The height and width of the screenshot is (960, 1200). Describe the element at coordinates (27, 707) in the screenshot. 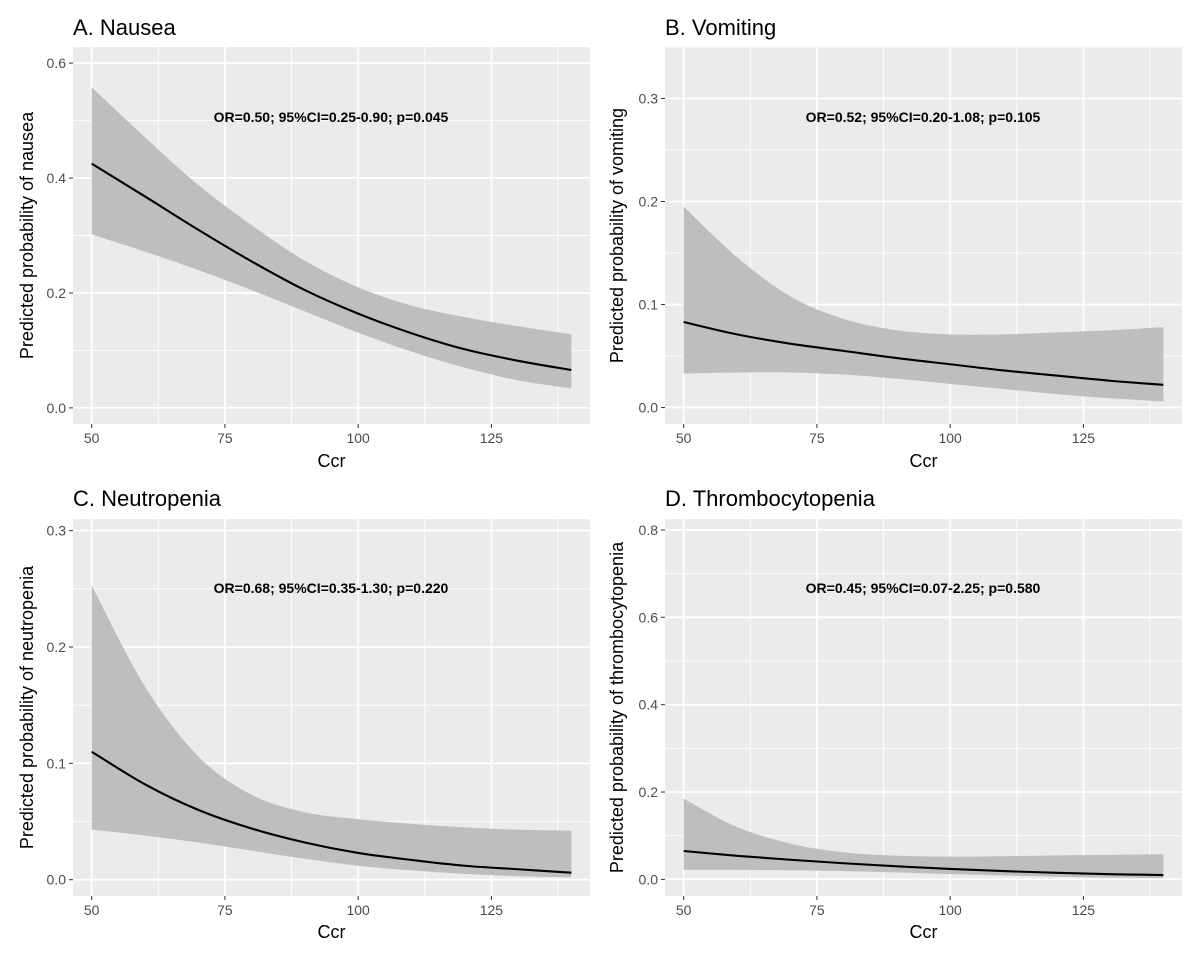

I see `y-axis-label: Predicted probability of neutropenia` at that location.